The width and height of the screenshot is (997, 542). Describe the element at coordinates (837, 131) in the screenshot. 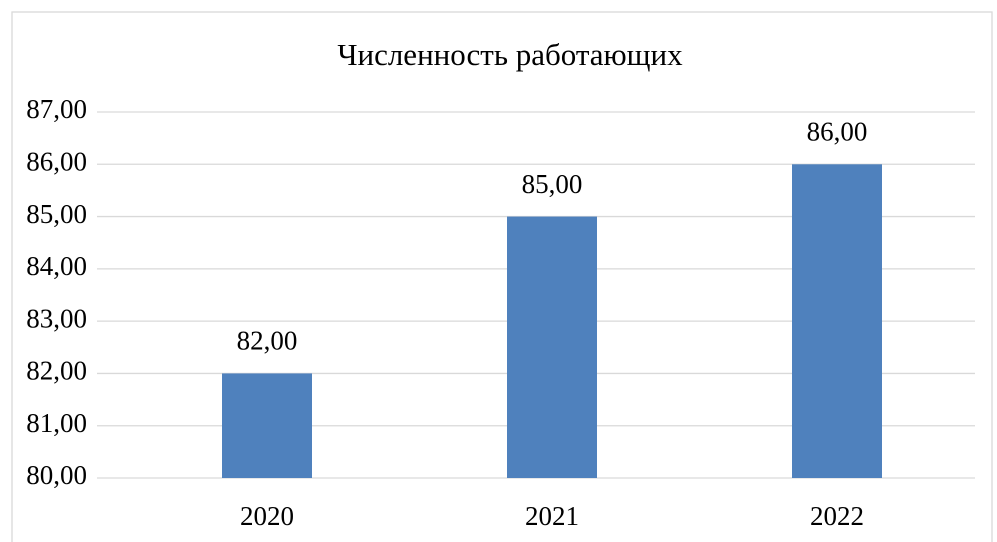

I see `data-label: 86,00` at that location.